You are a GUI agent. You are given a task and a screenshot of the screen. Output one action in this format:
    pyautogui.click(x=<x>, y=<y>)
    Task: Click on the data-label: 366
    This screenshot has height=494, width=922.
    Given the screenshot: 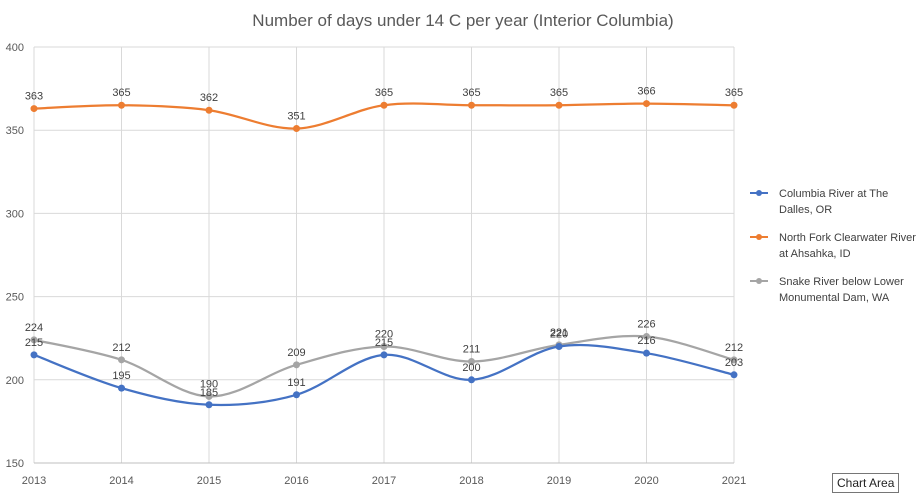 What is the action you would take?
    pyautogui.click(x=646, y=92)
    